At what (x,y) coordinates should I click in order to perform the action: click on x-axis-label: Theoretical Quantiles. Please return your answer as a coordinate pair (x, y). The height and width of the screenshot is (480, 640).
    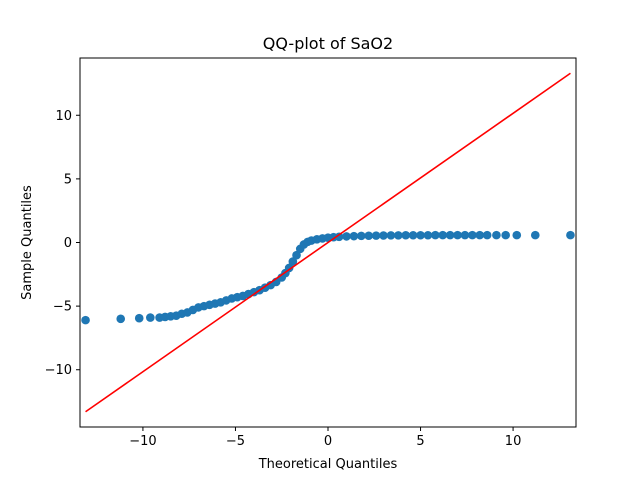
    Looking at the image, I should click on (328, 464).